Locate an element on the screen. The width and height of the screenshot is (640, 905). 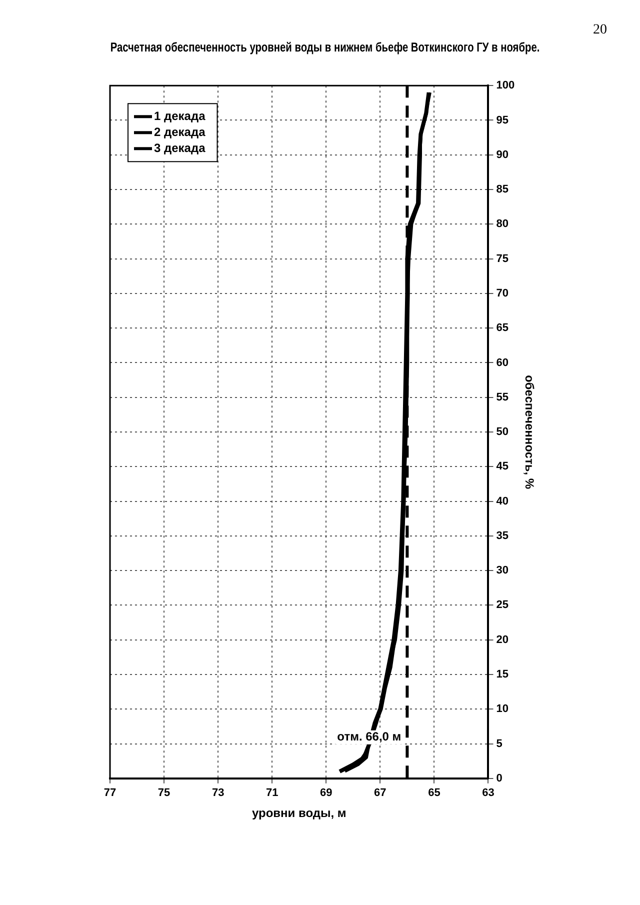
legend-label: 2 декада is located at coordinates (180, 131).